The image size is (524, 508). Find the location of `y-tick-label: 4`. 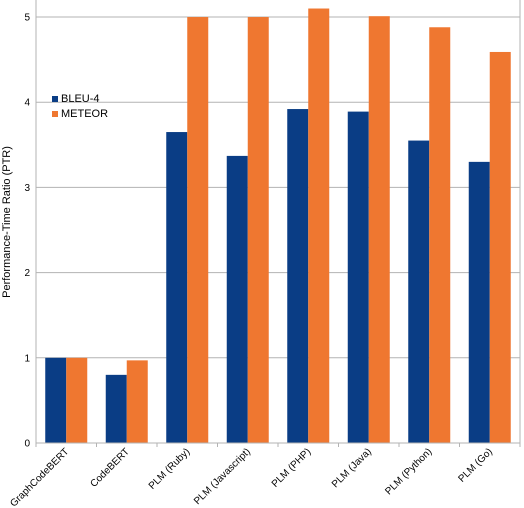

y-tick-label: 4 is located at coordinates (27, 103).